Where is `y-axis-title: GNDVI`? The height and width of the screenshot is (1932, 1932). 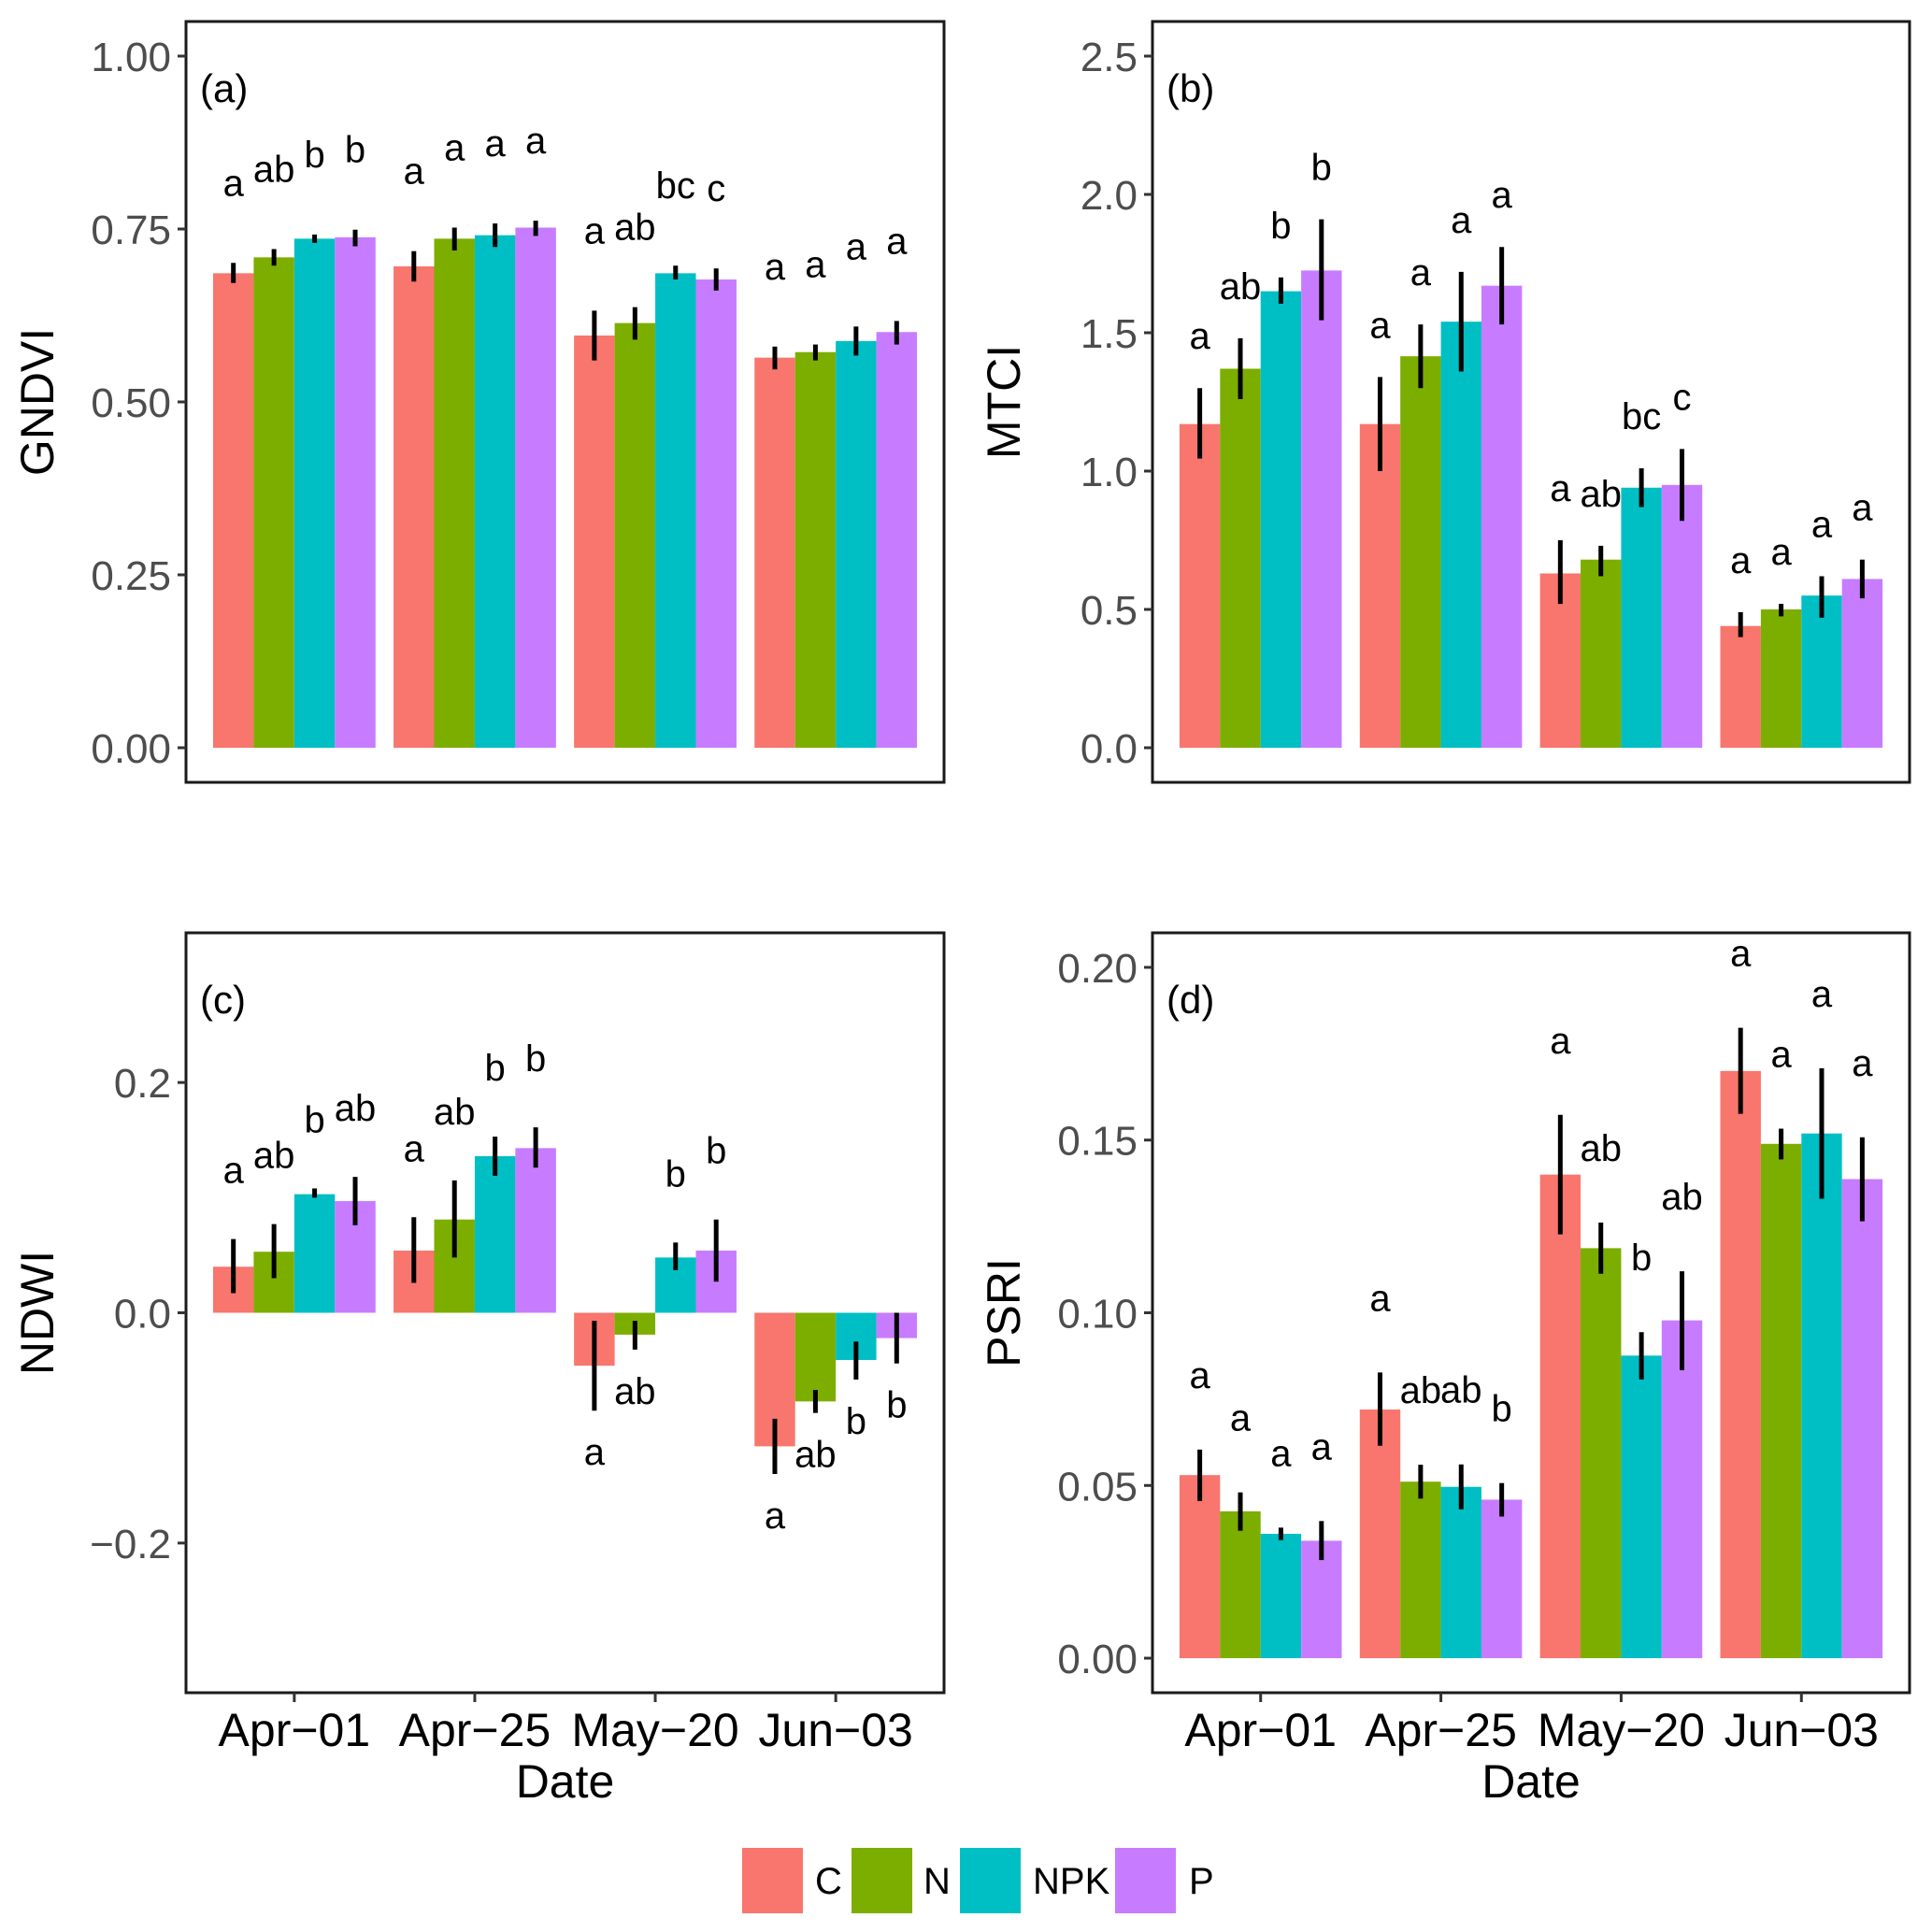 y-axis-title: GNDVI is located at coordinates (37, 402).